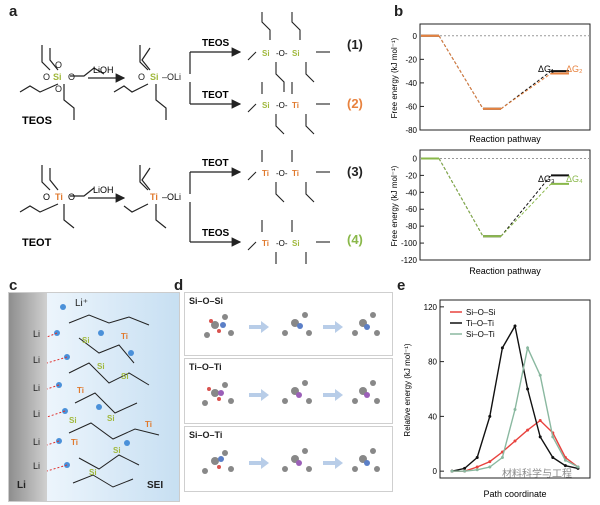 The width and height of the screenshot is (600, 505). Describe the element at coordinates (21, 485) in the screenshot. I see `li-metal-label: Li` at that location.